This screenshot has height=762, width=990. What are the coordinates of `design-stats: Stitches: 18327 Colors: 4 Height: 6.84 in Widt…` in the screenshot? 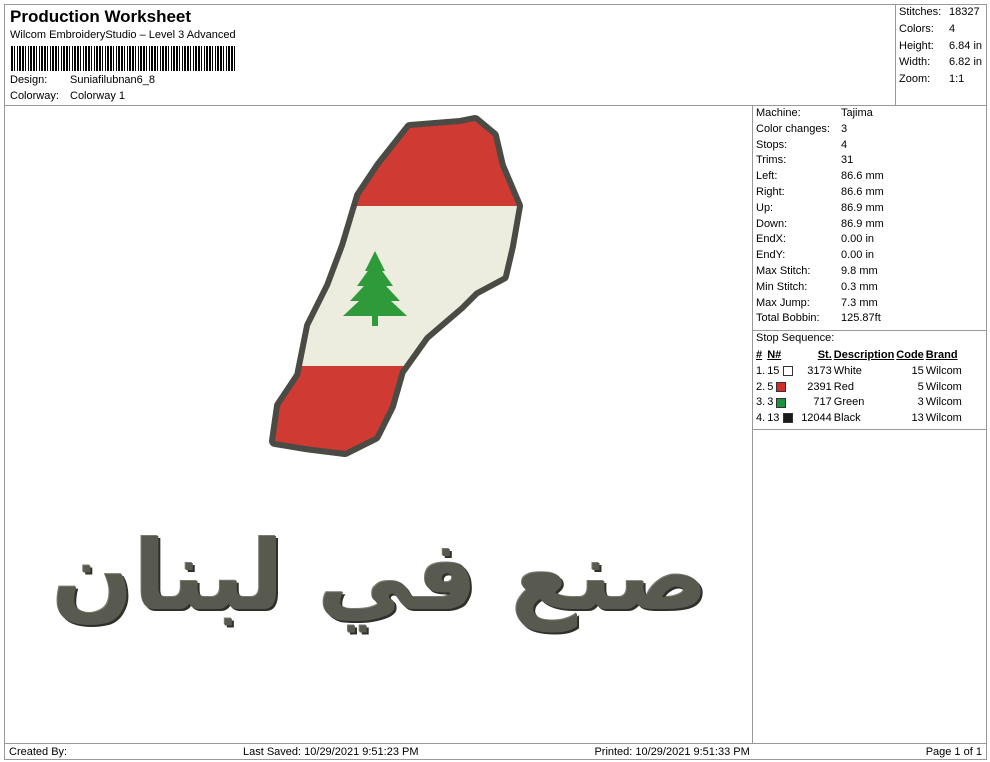 It's located at (941, 55).